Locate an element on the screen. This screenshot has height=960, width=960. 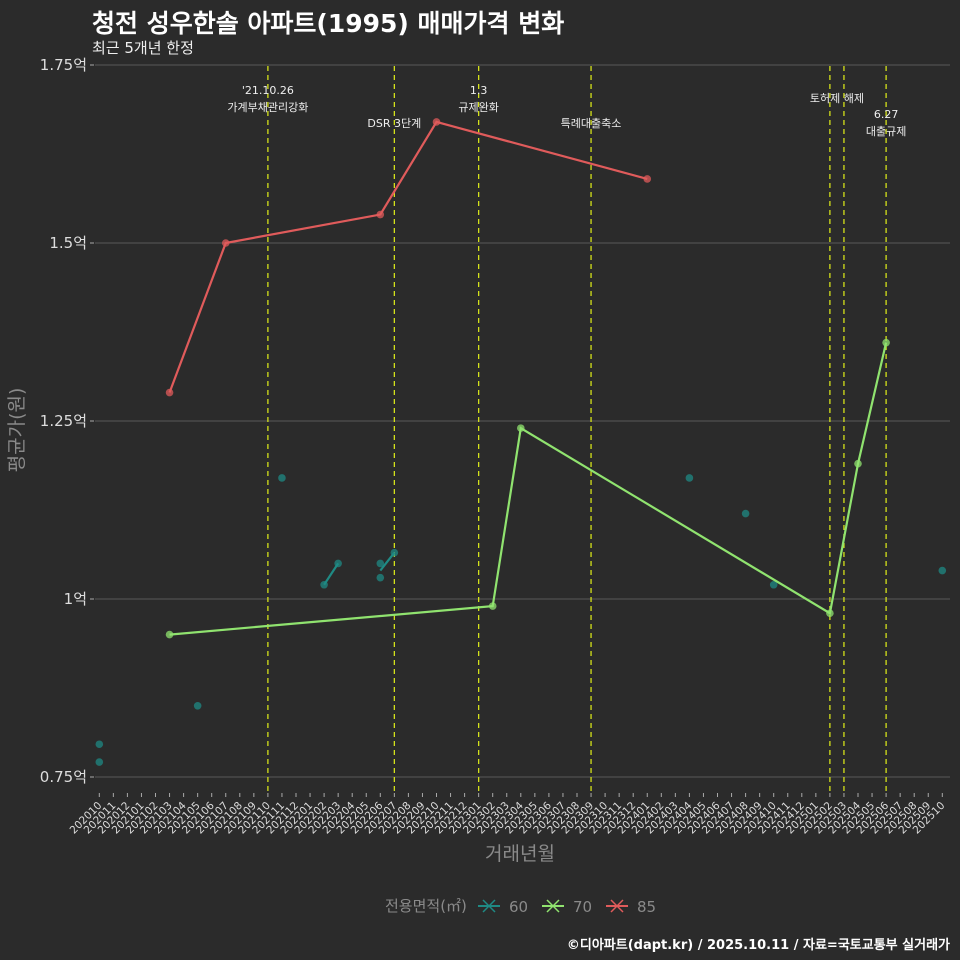
event-annotation: '21.10.26 is located at coordinates (268, 90).